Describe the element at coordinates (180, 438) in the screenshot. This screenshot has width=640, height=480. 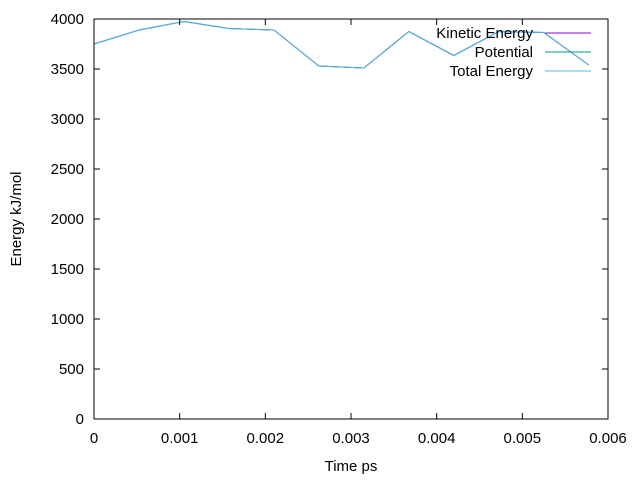
I see `x-tick-label: 0.001` at that location.